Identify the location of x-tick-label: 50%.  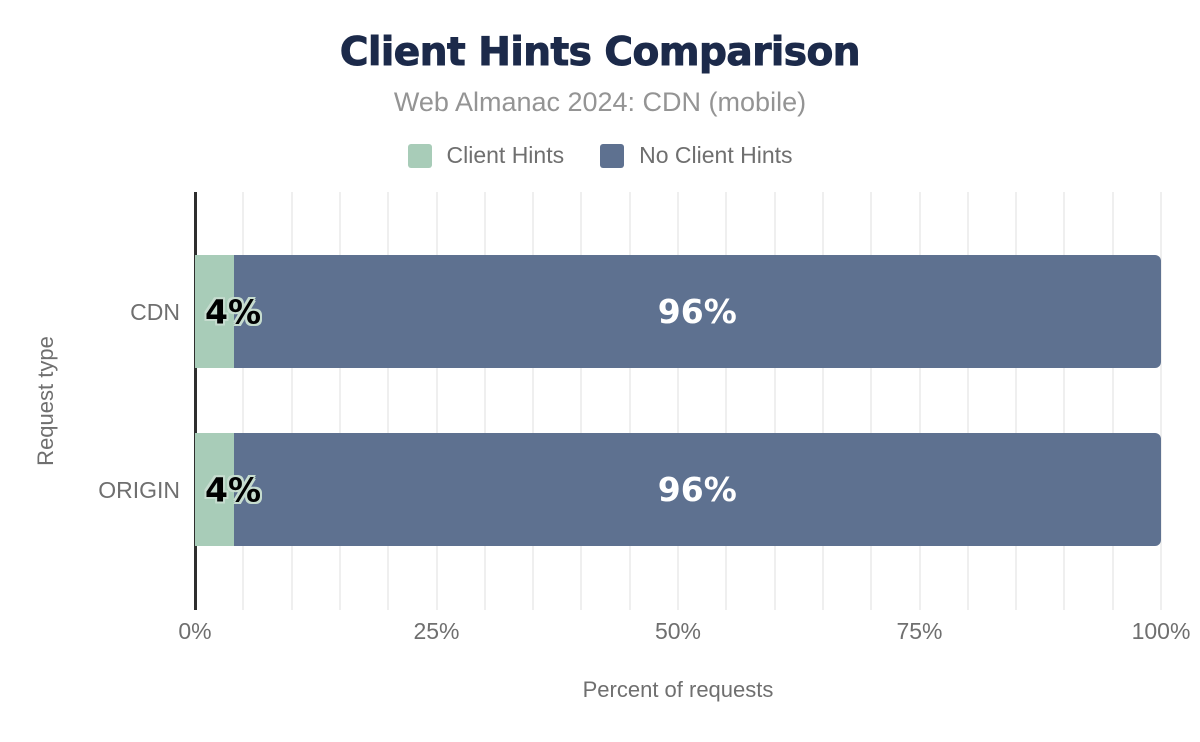
(678, 631).